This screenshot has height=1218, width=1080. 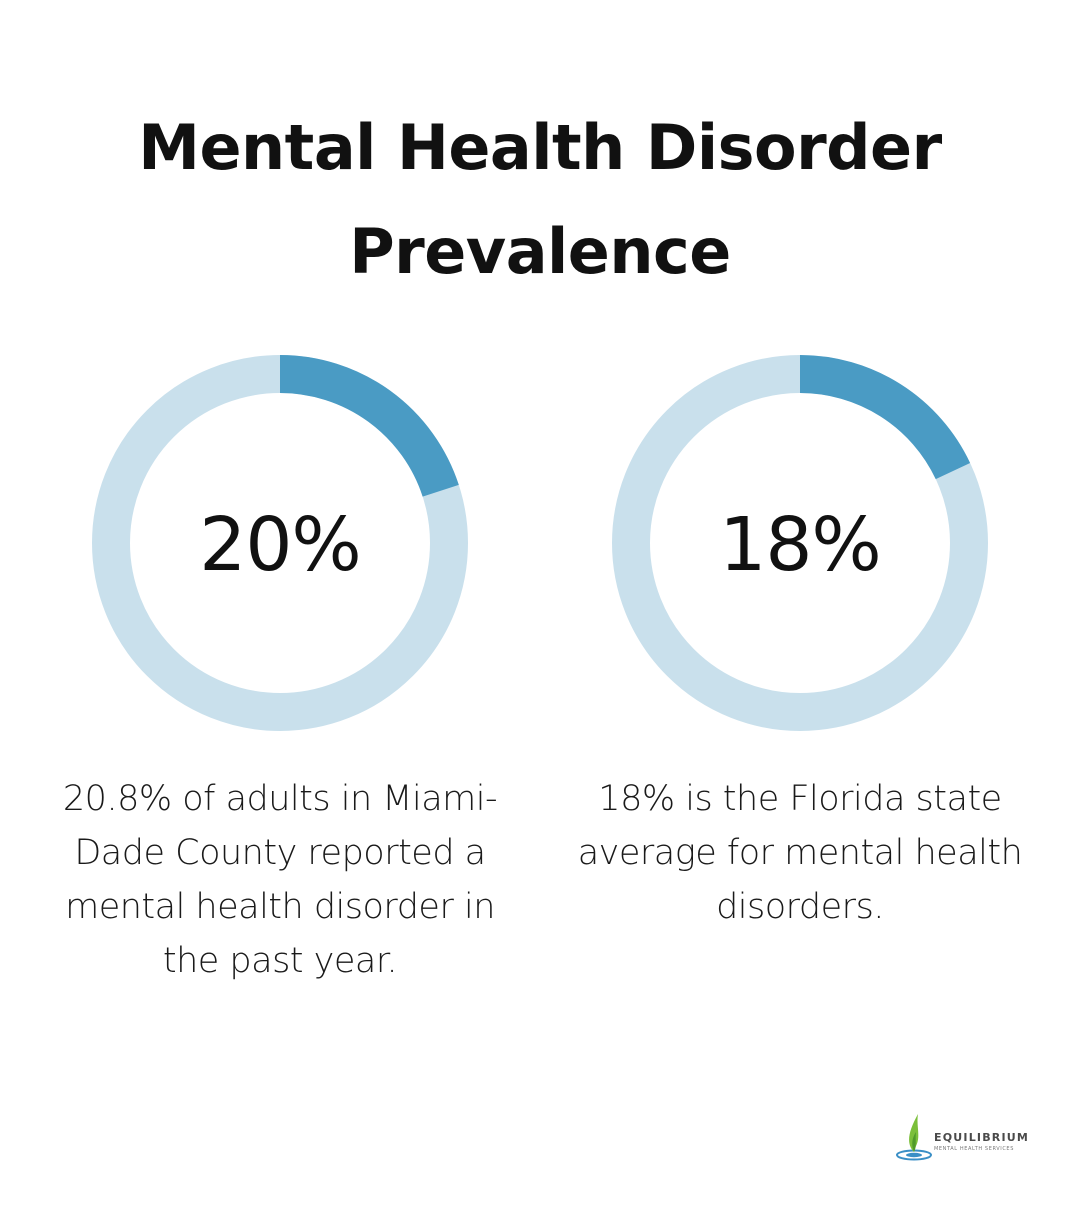 What do you see at coordinates (982, 1137) in the screenshot?
I see `logo-name: EQUILIBRIUM` at bounding box center [982, 1137].